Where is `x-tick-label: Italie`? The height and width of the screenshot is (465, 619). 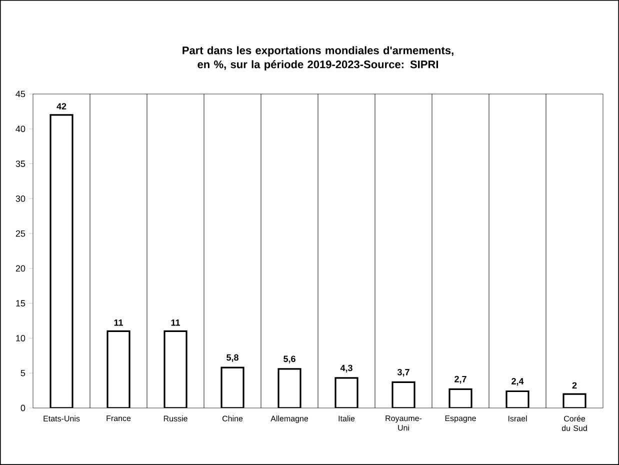 x-tick-label: Italie is located at coordinates (346, 419).